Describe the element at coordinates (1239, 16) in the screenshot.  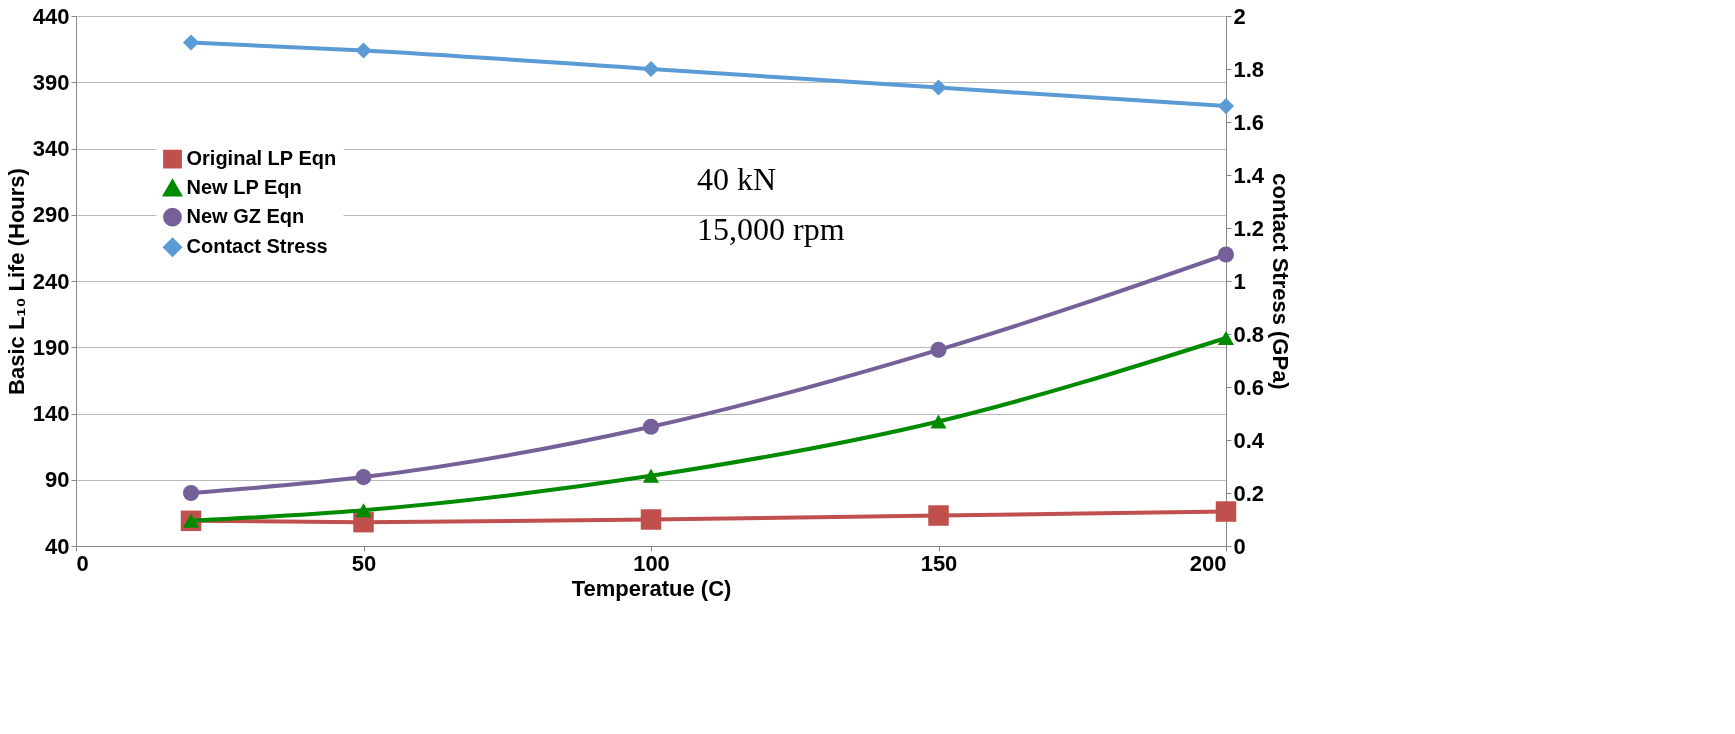
I see `y2-tick-label: 2` at that location.